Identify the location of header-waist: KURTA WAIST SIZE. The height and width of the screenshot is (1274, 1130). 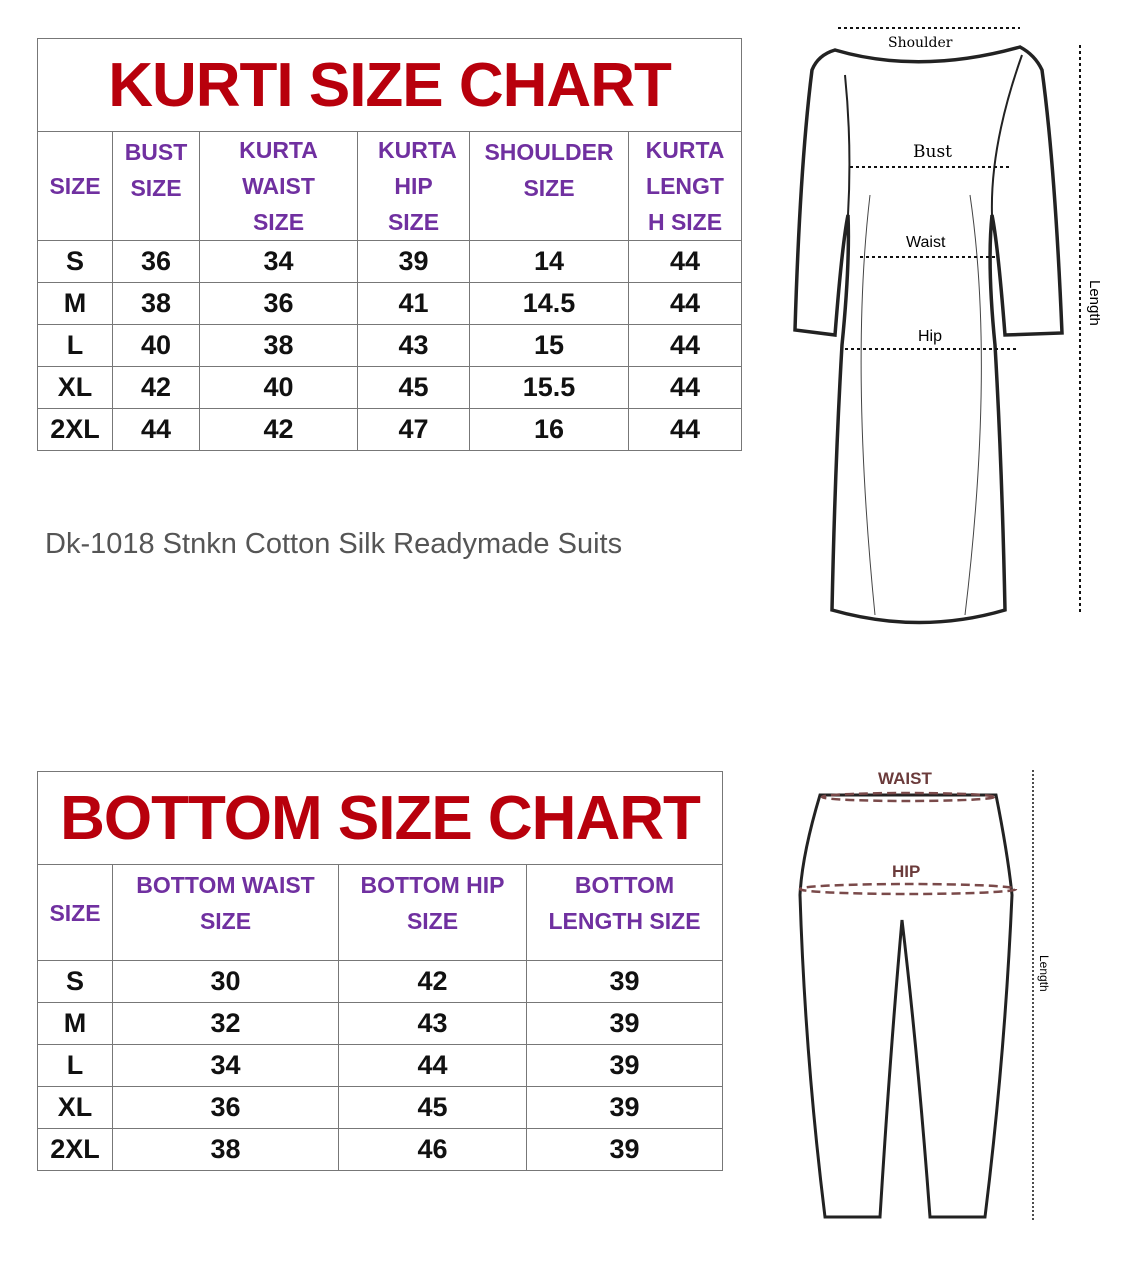
(278, 186).